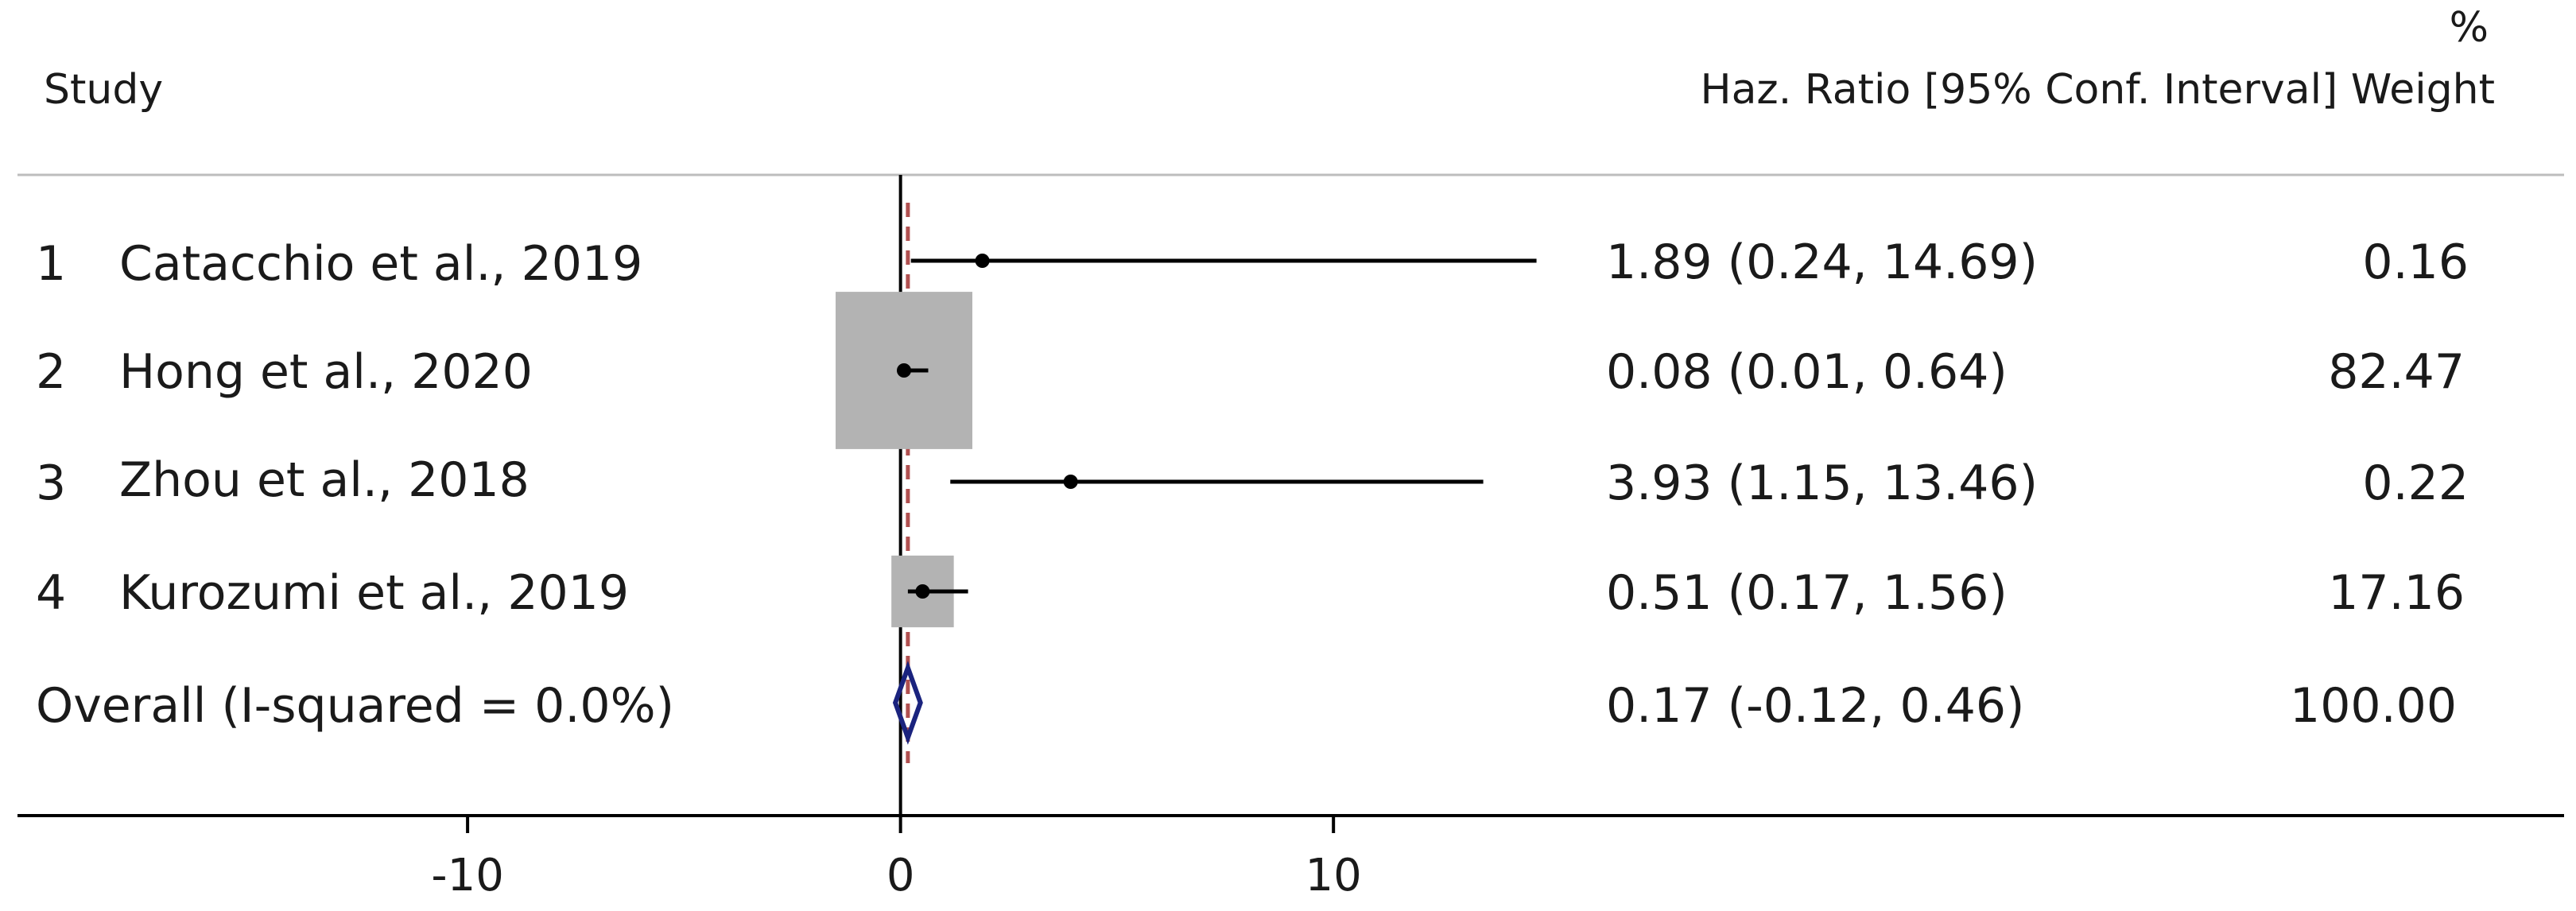  What do you see at coordinates (908, 703) in the screenshot?
I see `overall-diamond` at bounding box center [908, 703].